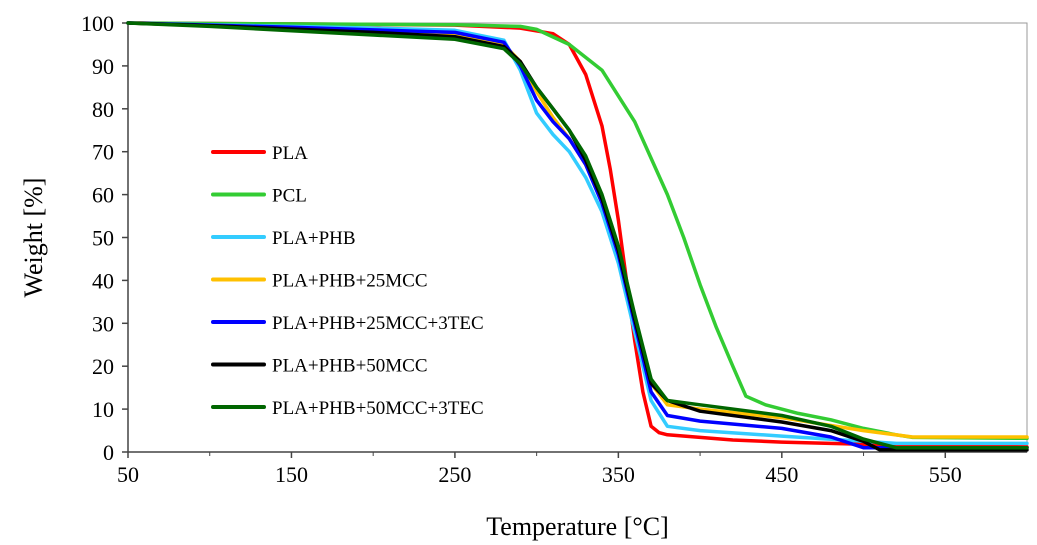 This screenshot has width=1037, height=545. What do you see at coordinates (378, 323) in the screenshot?
I see `legend-label-pla-phb-25mcc-3tec: PLA+PHB+25MCC+3TEC` at bounding box center [378, 323].